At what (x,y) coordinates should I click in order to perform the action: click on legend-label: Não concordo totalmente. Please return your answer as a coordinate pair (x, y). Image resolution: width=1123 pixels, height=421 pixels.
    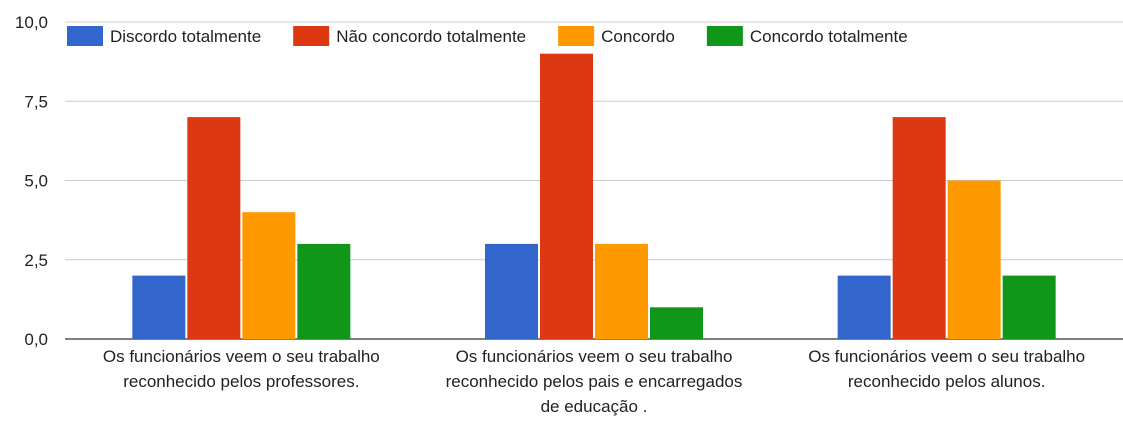
    Looking at the image, I should click on (431, 36).